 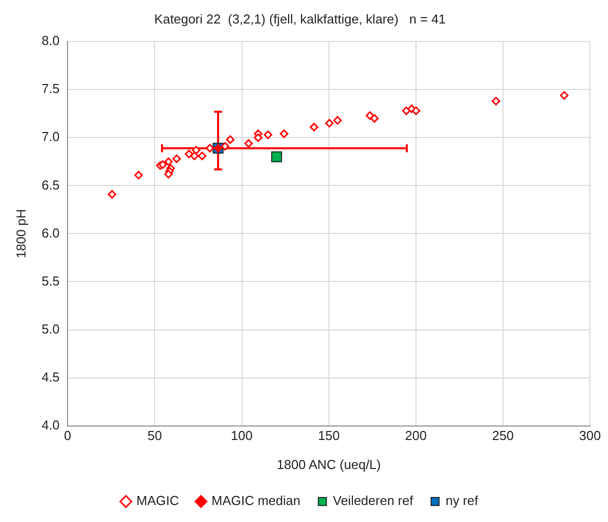 I want to click on x-tick-label: 300, so click(x=590, y=436).